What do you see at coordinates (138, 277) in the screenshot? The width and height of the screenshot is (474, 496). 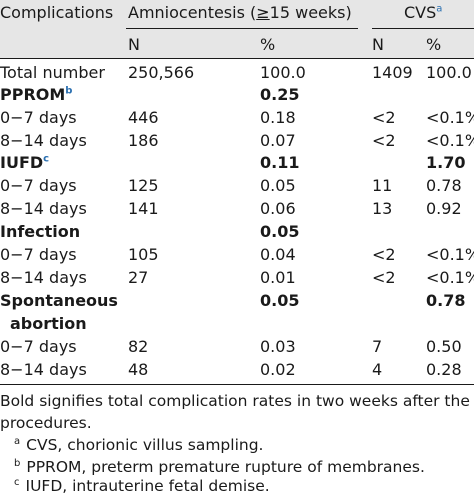 I see `cell-n-amnio: 27` at bounding box center [138, 277].